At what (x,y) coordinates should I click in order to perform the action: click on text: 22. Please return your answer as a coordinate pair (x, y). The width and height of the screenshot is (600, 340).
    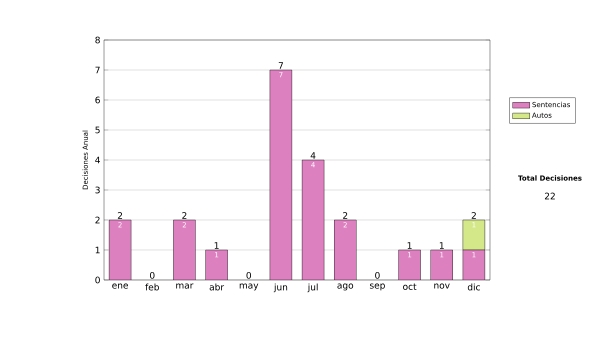
    Looking at the image, I should click on (549, 196).